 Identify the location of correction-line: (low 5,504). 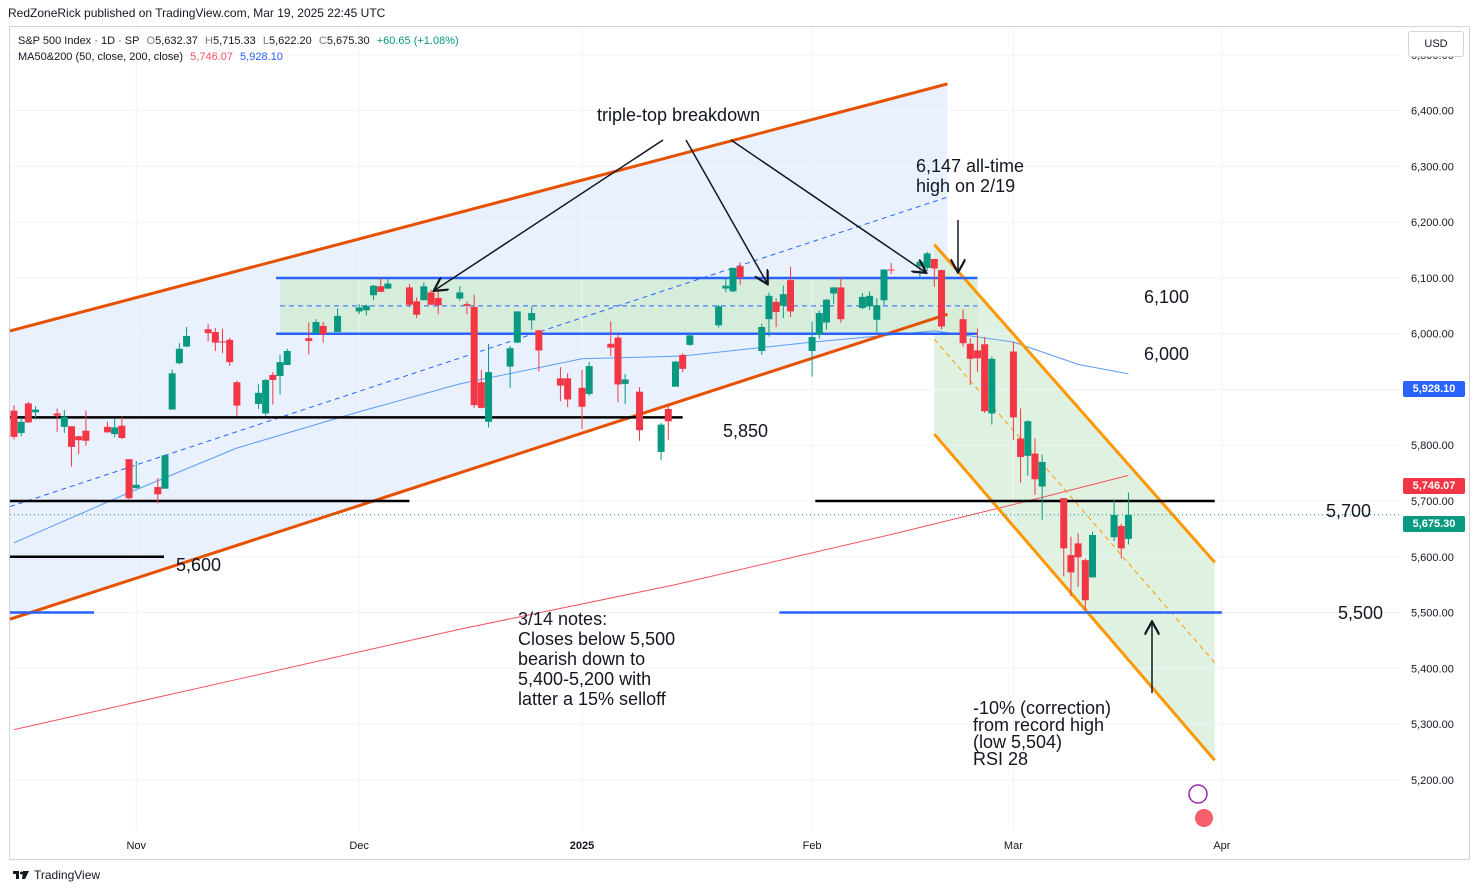
(1017, 742).